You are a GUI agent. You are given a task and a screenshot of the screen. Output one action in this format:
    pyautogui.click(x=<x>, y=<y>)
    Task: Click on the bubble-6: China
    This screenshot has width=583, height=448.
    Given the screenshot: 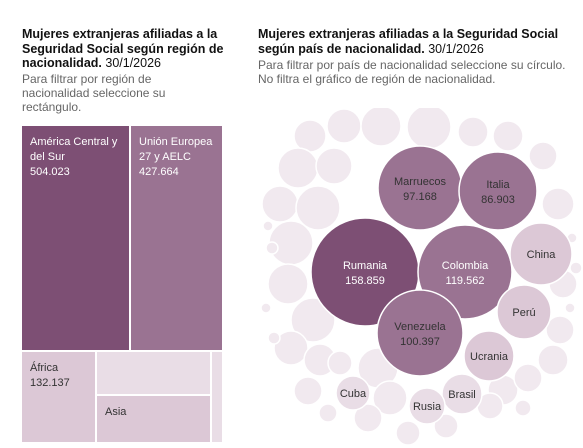 What is the action you would take?
    pyautogui.click(x=541, y=254)
    